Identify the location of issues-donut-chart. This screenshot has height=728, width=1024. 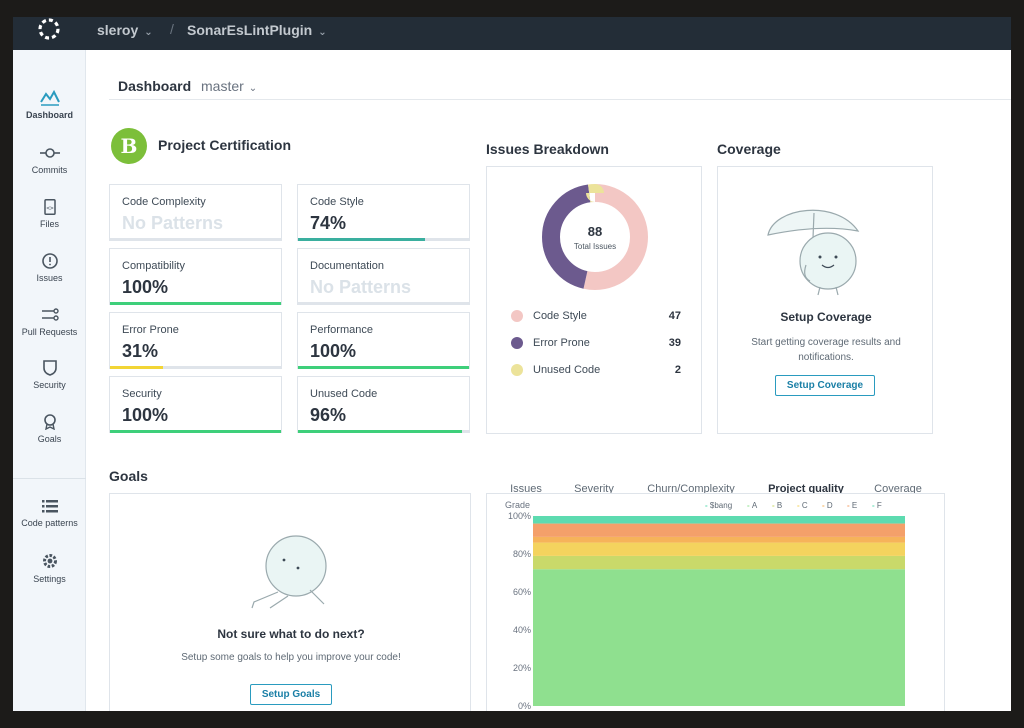
(595, 237).